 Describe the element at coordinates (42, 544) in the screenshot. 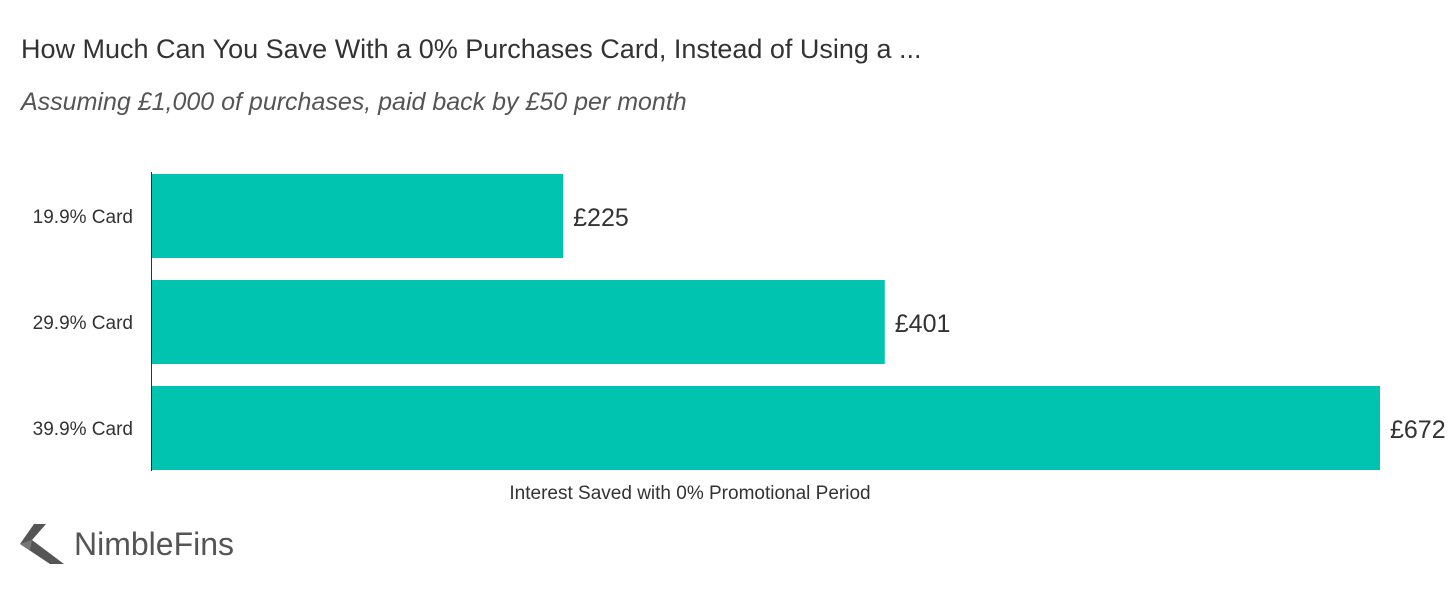

I see `chevron-arrow-logo-icon` at that location.